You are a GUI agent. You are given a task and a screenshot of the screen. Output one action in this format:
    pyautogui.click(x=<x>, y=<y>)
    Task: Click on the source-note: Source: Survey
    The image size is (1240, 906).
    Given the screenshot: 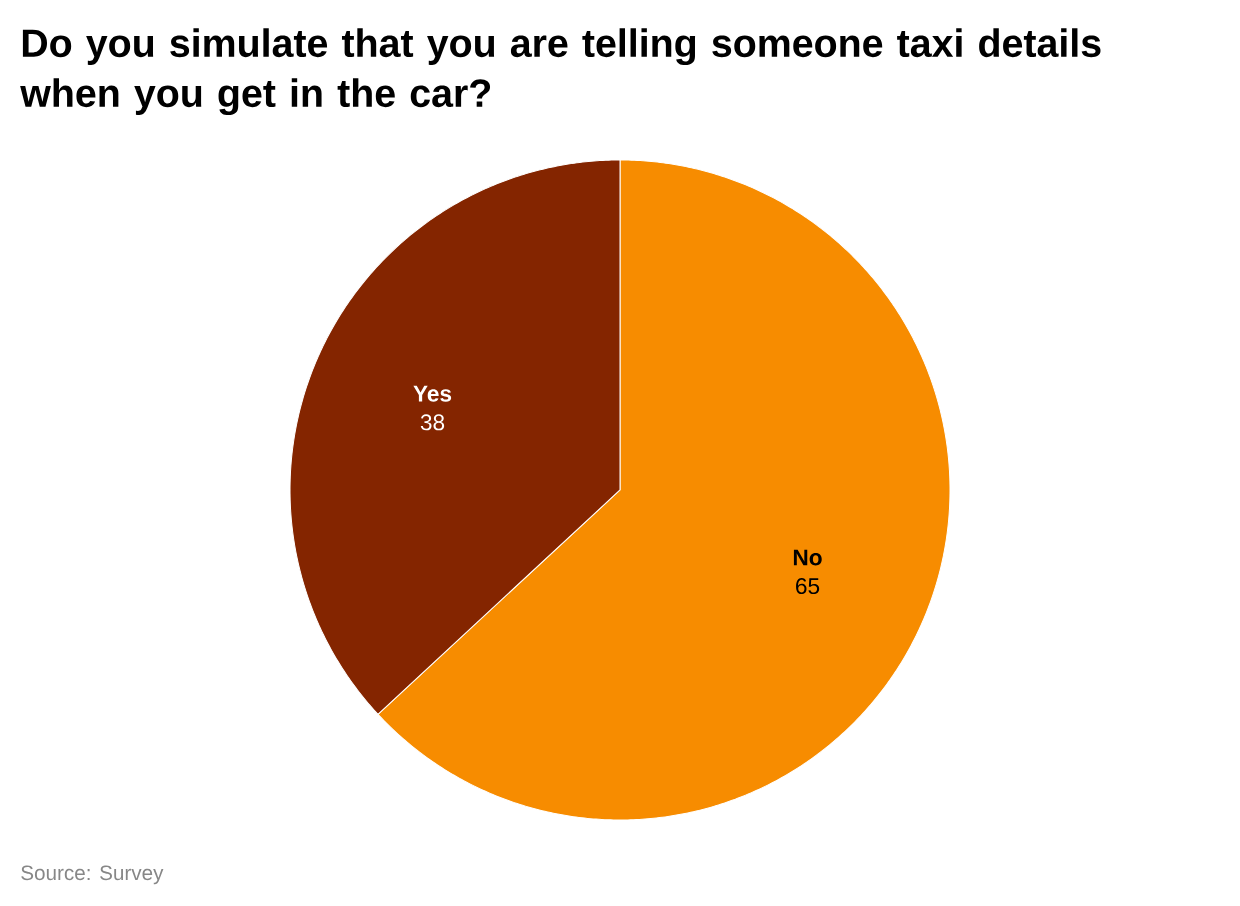 What is the action you would take?
    pyautogui.click(x=92, y=875)
    